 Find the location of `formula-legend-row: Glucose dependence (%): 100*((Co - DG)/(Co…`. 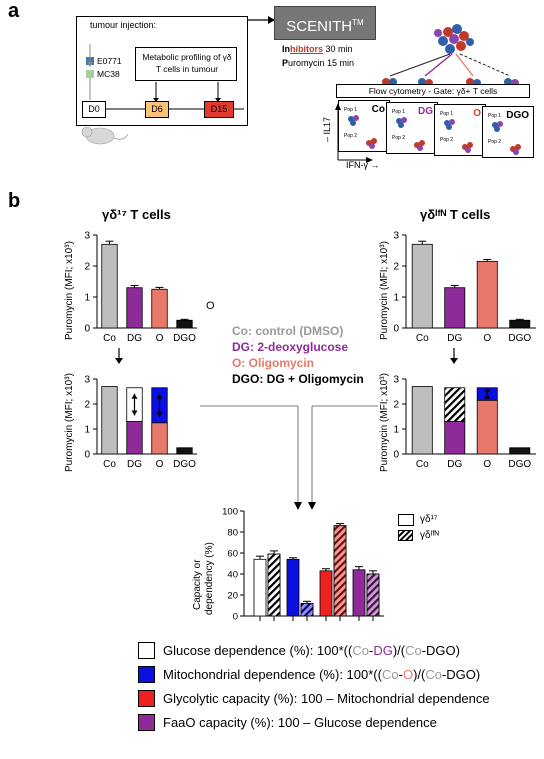

formula-legend-row: Glucose dependence (%): 100*((Co - DG)/(Co… is located at coordinates (299, 650).